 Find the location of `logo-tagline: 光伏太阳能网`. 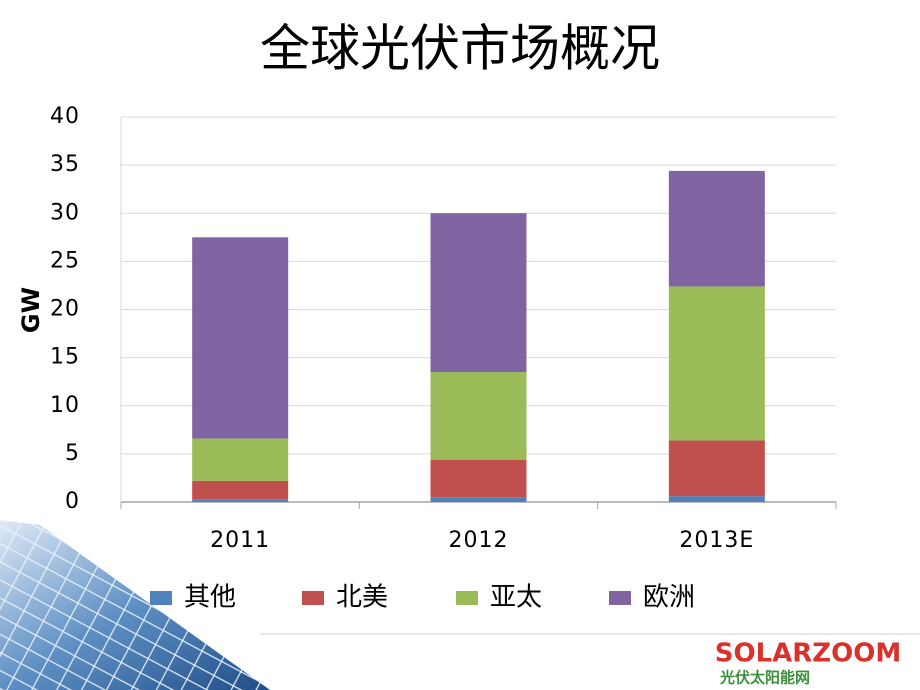

logo-tagline: 光伏太阳能网 is located at coordinates (764, 678).